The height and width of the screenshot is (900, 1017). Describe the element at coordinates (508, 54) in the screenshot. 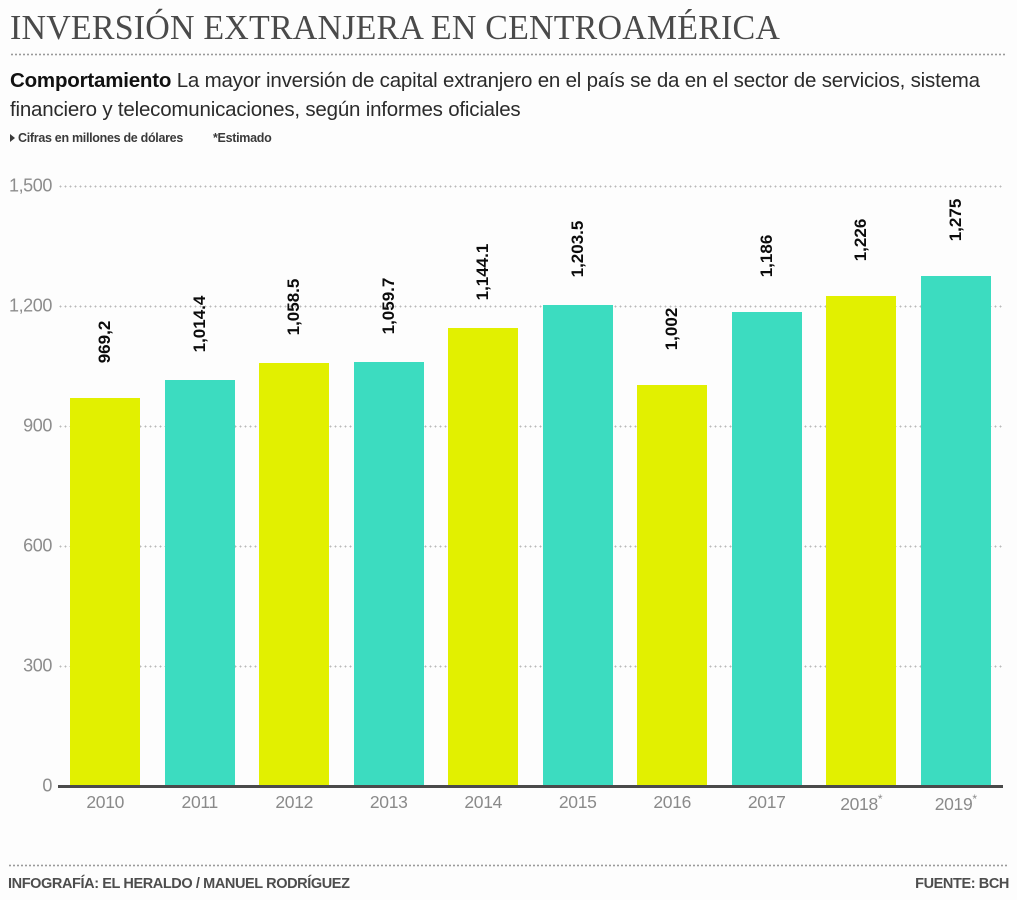

I see `header-divider` at that location.